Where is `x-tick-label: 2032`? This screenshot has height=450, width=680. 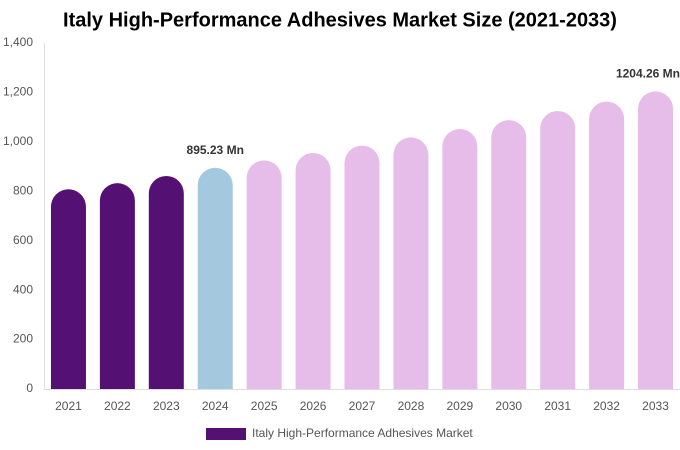
x-tick-label: 2032 is located at coordinates (606, 406).